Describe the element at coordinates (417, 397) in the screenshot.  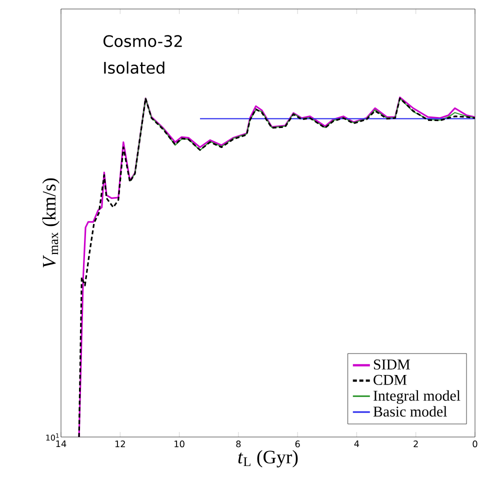
I see `legend-label: Integral model` at that location.